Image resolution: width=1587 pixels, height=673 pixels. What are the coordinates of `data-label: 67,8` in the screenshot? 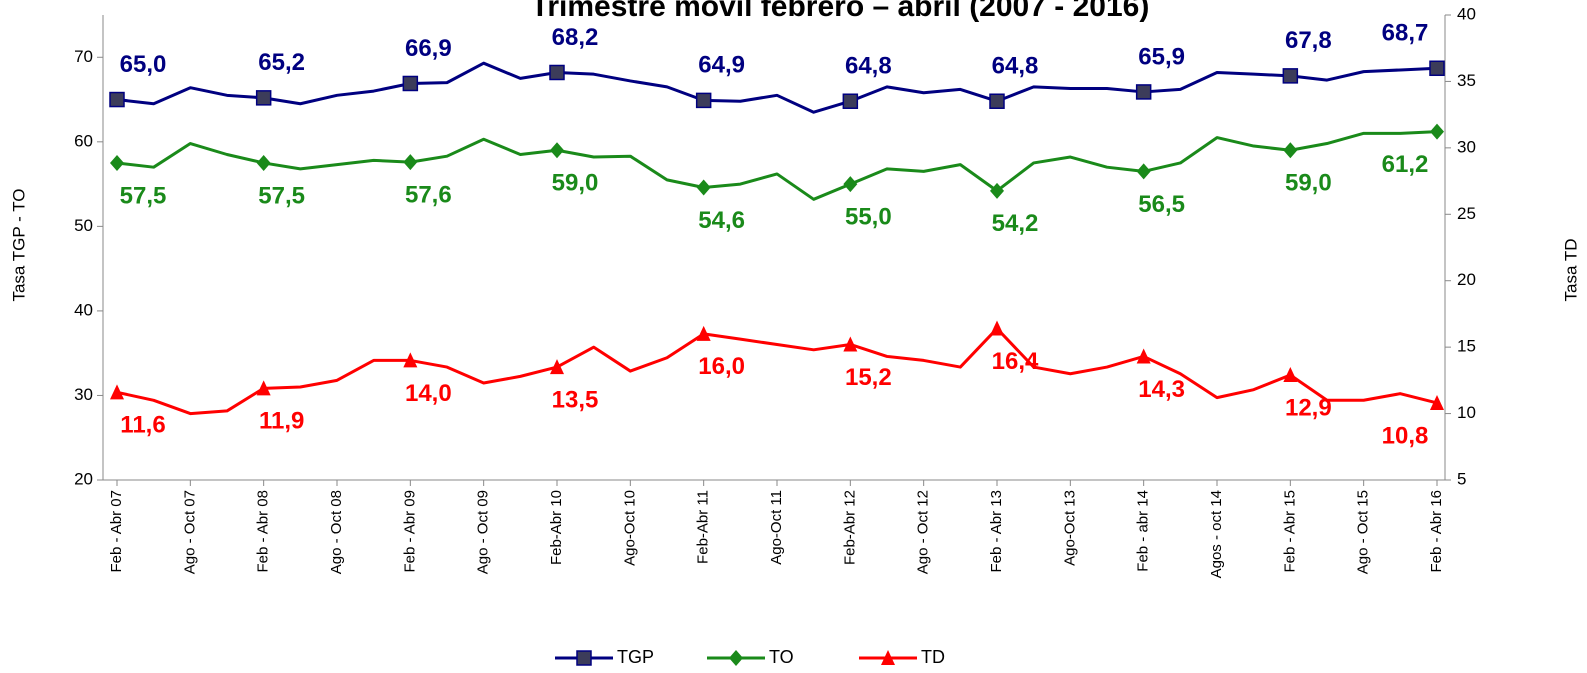 It's located at (1308, 40).